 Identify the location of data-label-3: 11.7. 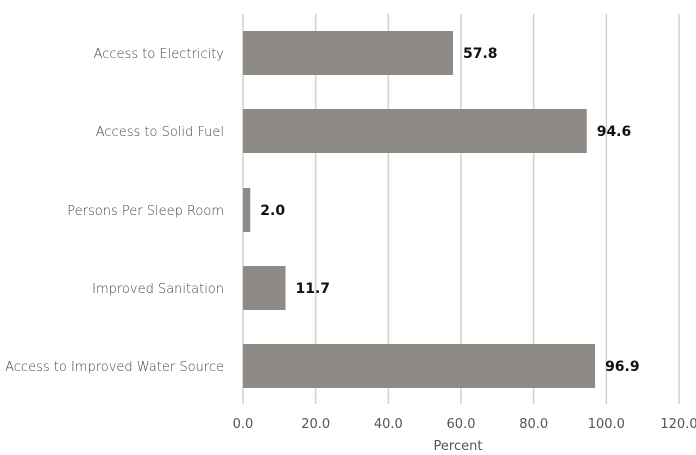
(313, 289).